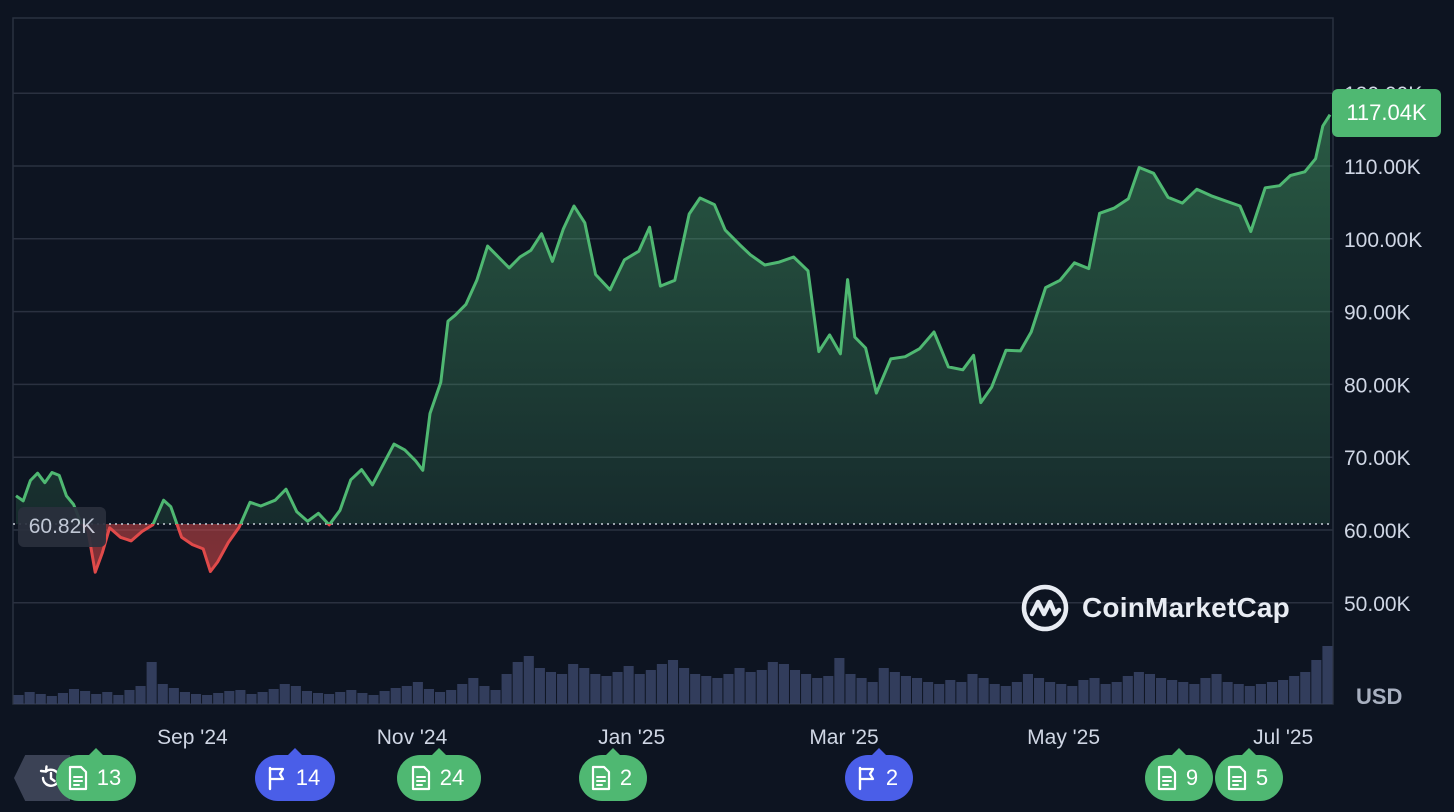  What do you see at coordinates (109, 777) in the screenshot?
I see `event-count: 13` at bounding box center [109, 777].